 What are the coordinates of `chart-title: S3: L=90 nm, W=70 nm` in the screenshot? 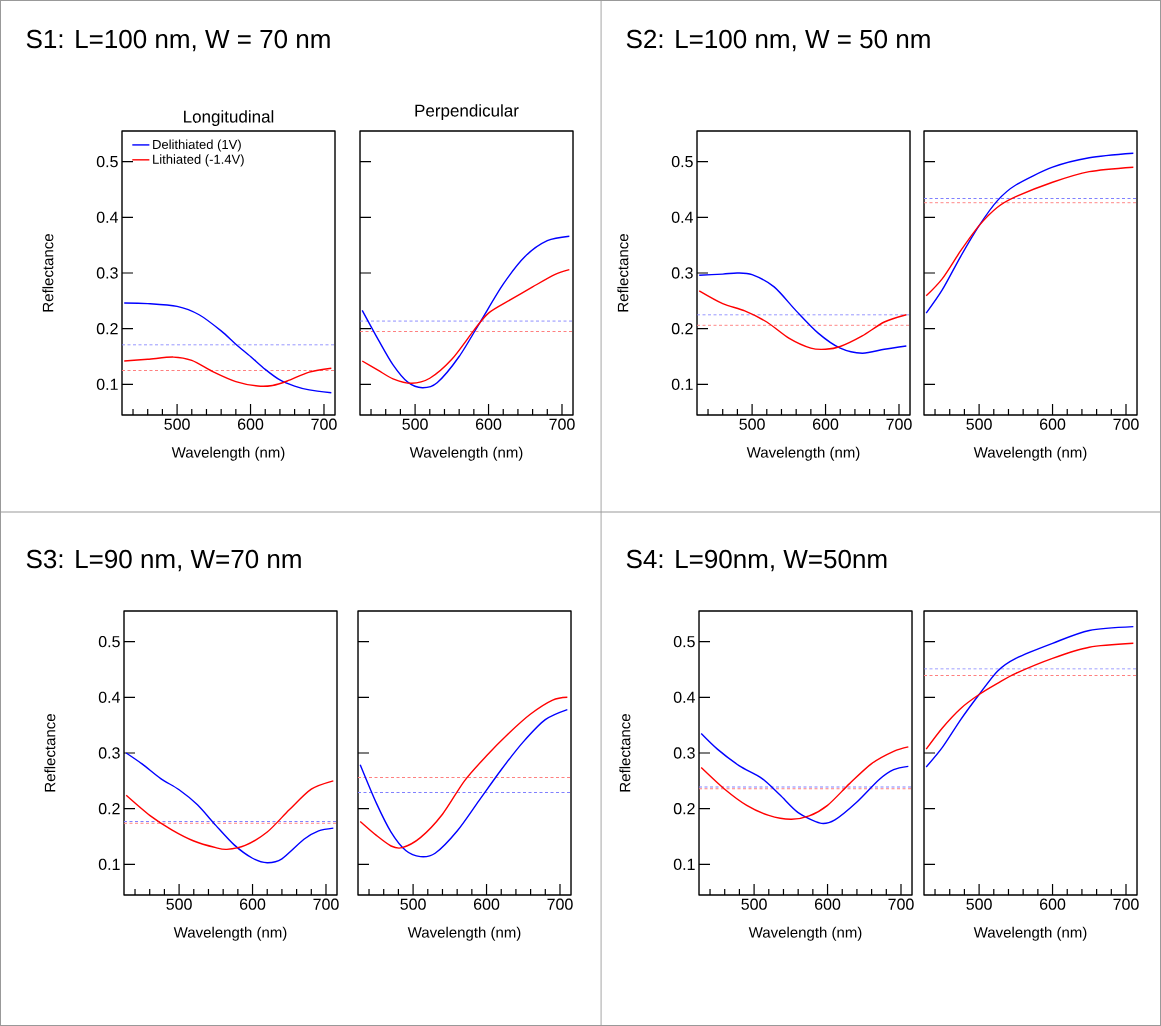 It's located at (163, 560).